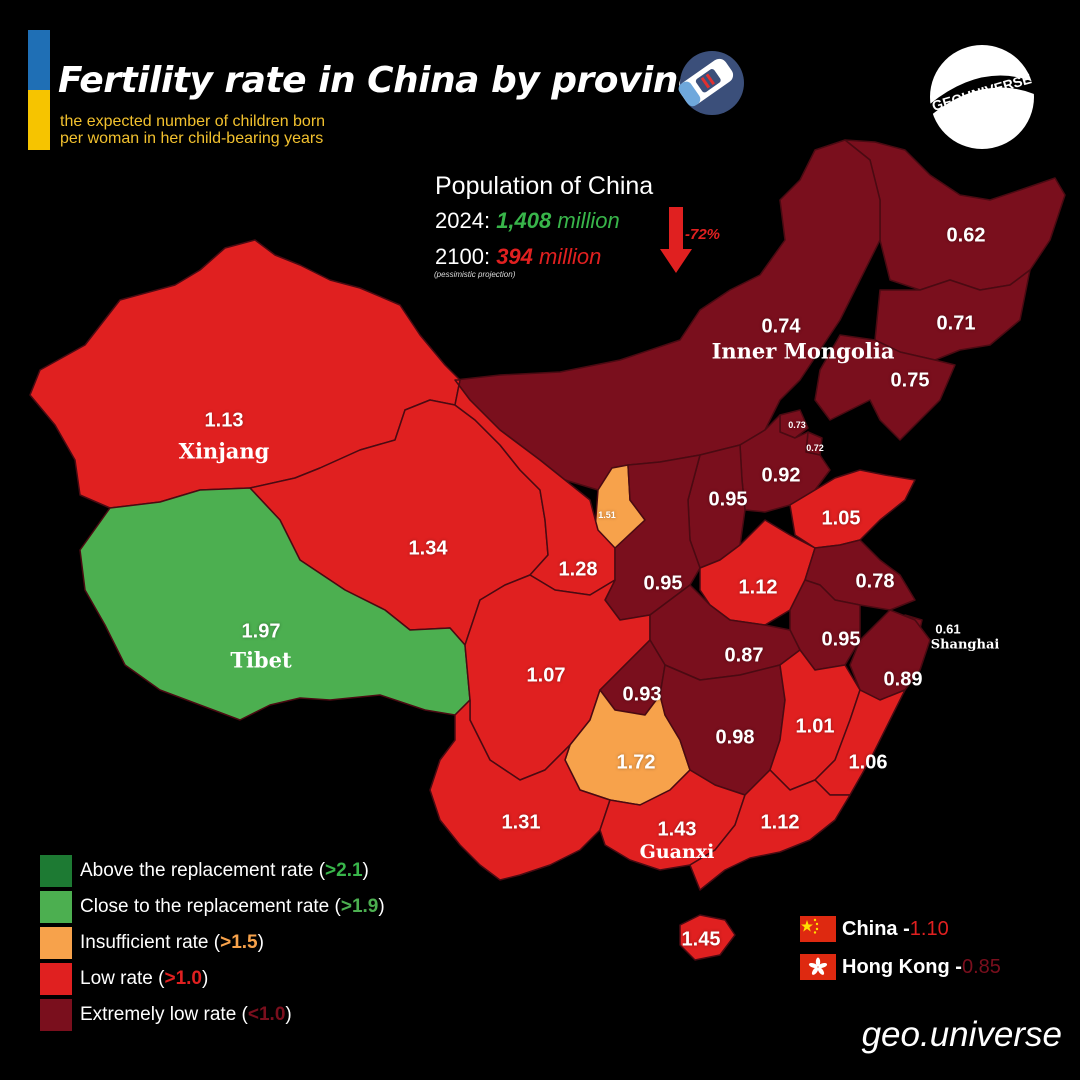  I want to click on value-label-guizhou: 1.72, so click(636, 762).